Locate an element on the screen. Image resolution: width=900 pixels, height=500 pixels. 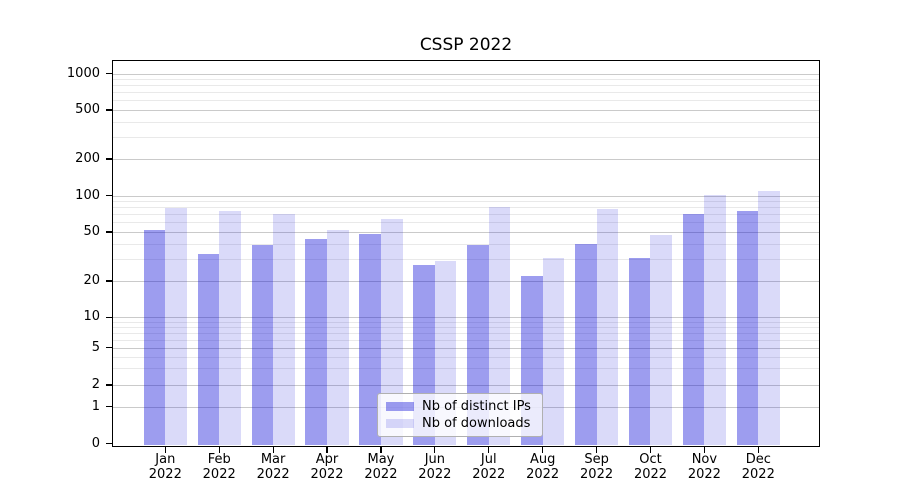
y-tick-label: 5 is located at coordinates (95, 347).